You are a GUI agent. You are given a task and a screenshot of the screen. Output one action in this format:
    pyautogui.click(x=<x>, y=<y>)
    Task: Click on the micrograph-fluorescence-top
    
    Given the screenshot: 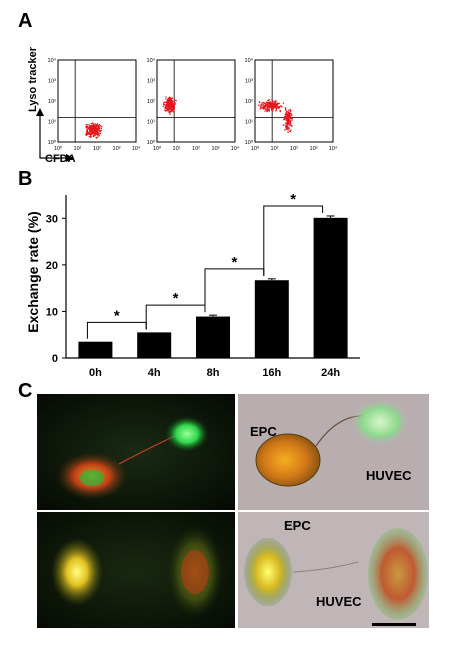 What is the action you would take?
    pyautogui.click(x=136, y=452)
    